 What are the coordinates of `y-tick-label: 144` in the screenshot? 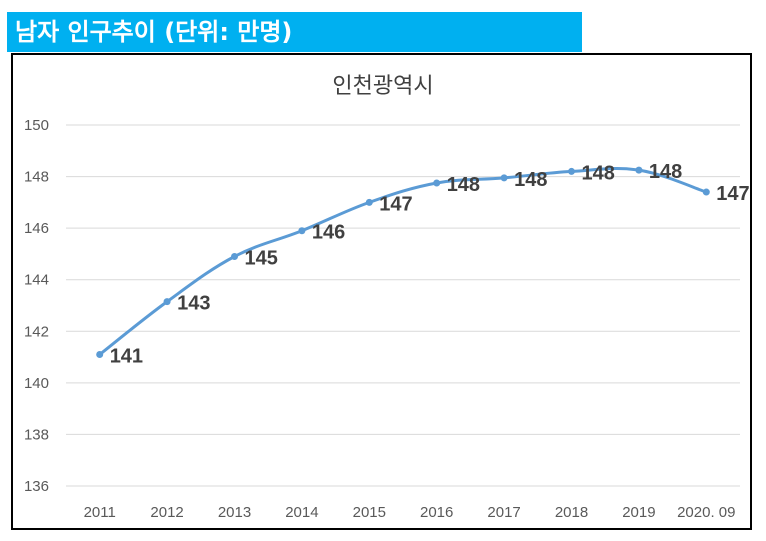 It's located at (36, 280).